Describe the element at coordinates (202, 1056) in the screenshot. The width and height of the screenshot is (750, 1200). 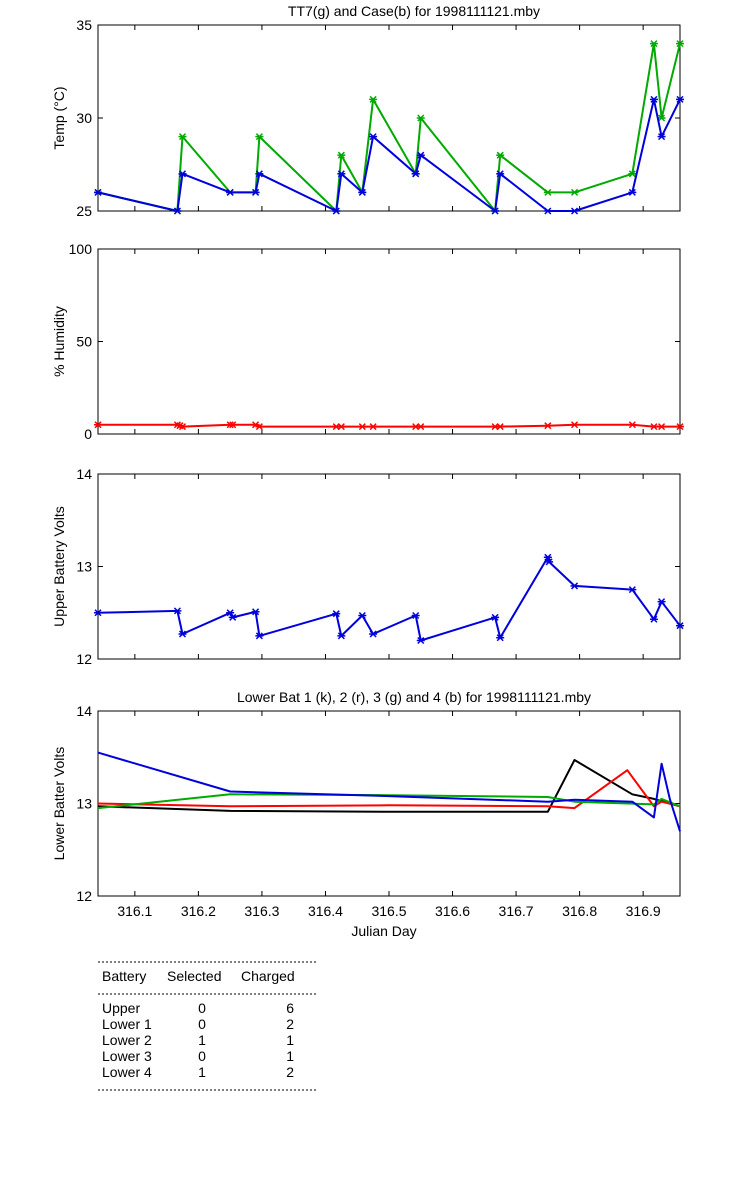
I see `table-cell-selected: 0` at that location.